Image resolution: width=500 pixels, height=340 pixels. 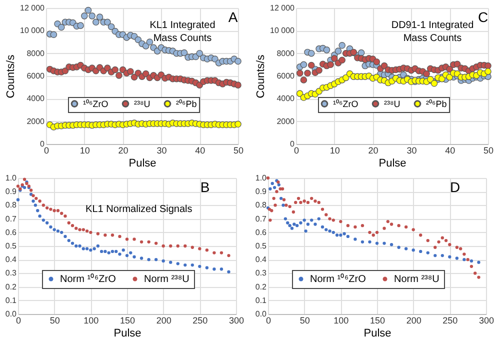 I want to click on annotation: C, so click(x=483, y=17).